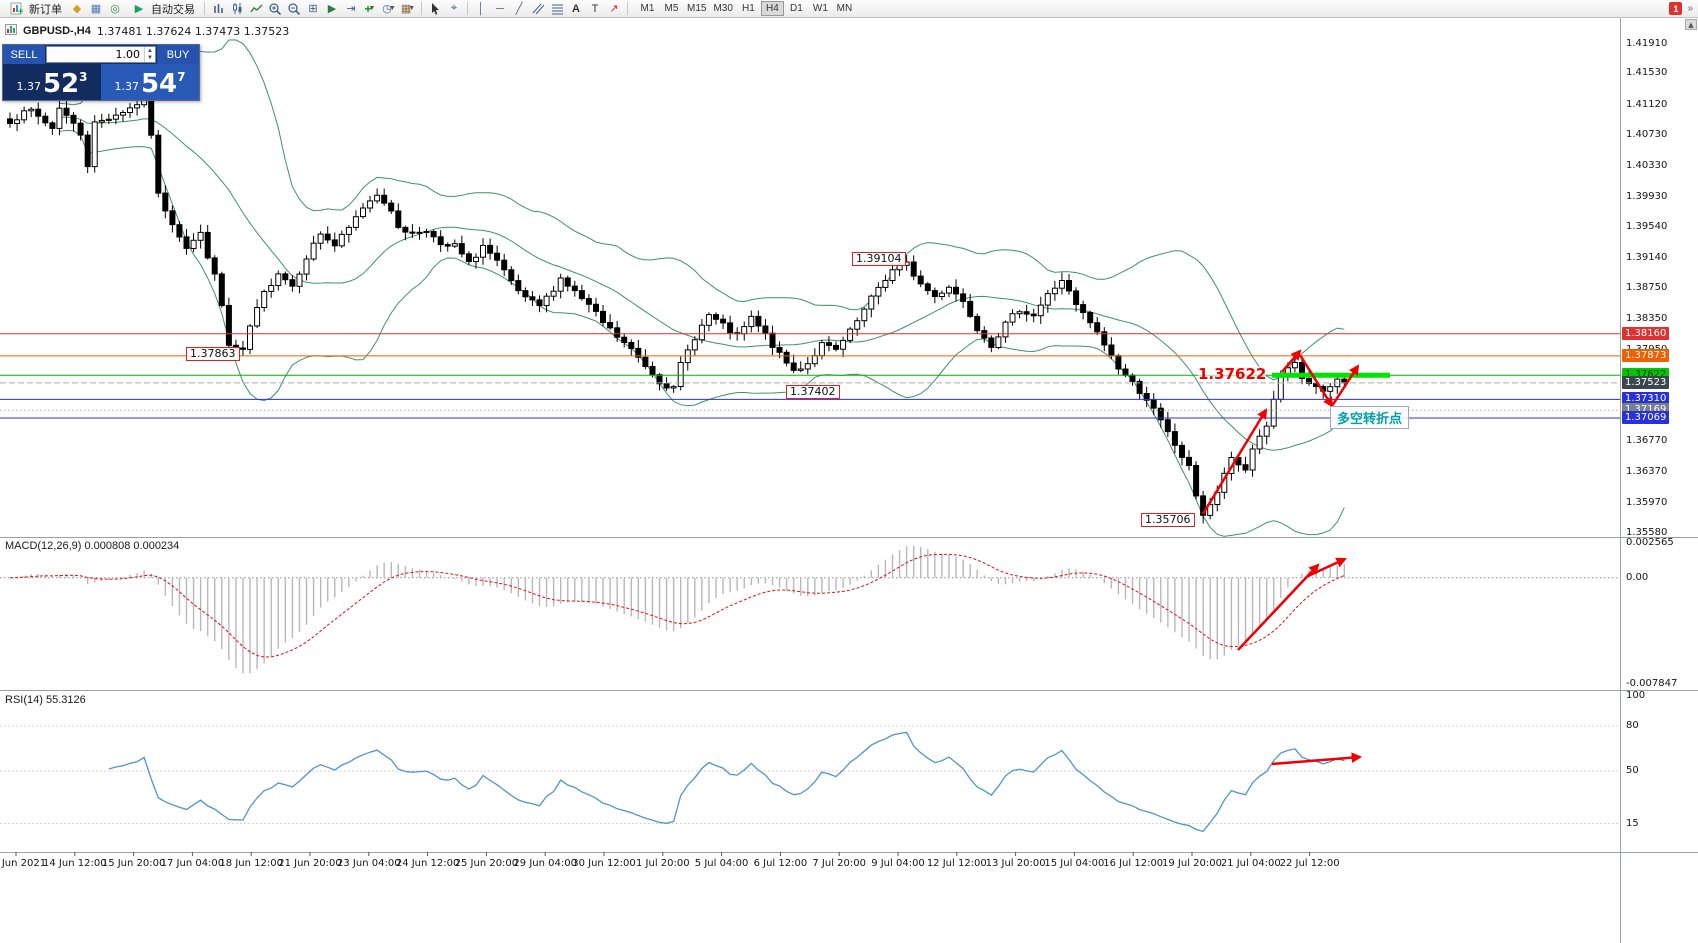 The height and width of the screenshot is (943, 1698). I want to click on new-order-button: + 新订单, so click(35, 9).